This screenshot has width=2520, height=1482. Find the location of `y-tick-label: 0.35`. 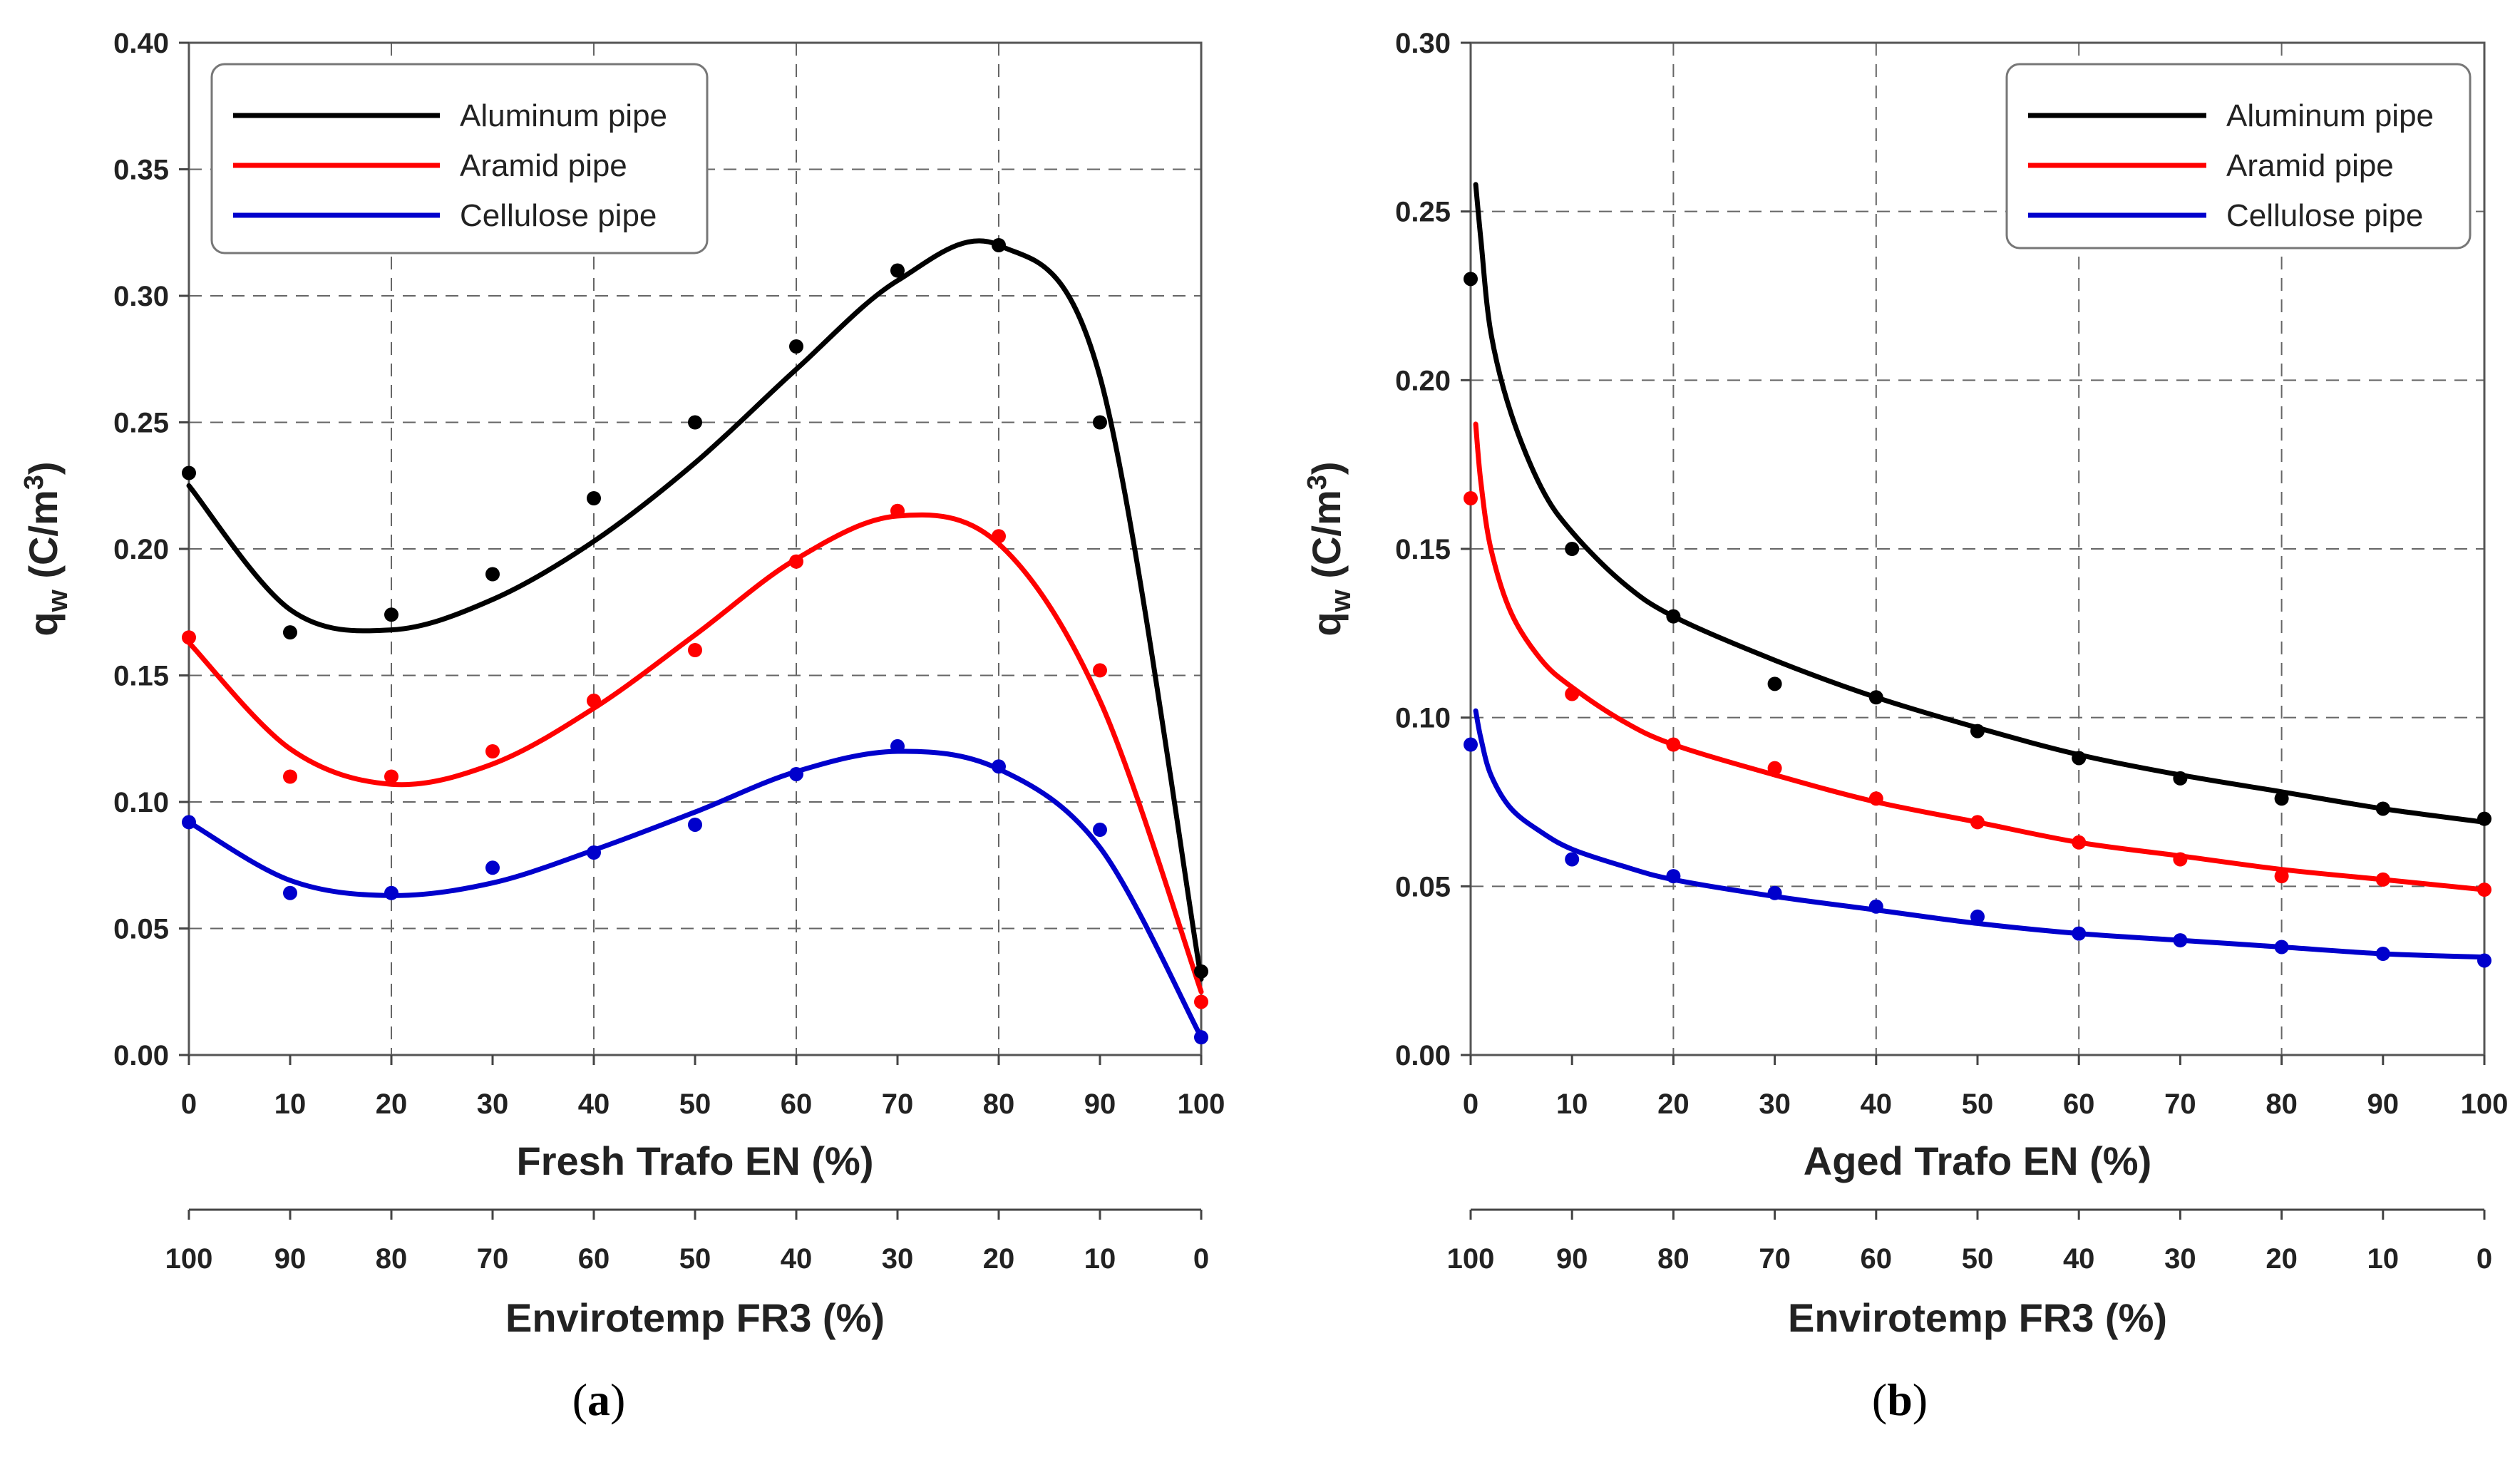

y-tick-label: 0.35 is located at coordinates (141, 170).